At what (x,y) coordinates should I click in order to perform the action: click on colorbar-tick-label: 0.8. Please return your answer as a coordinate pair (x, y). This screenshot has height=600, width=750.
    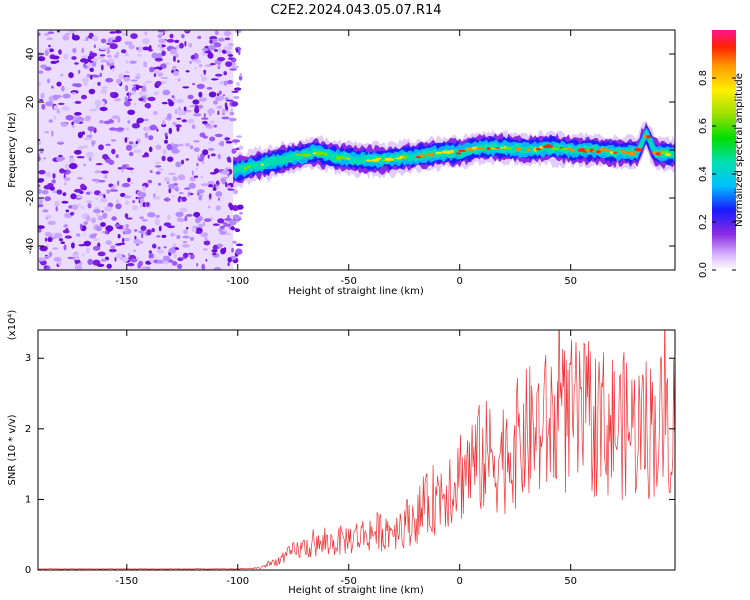
    Looking at the image, I should click on (703, 78).